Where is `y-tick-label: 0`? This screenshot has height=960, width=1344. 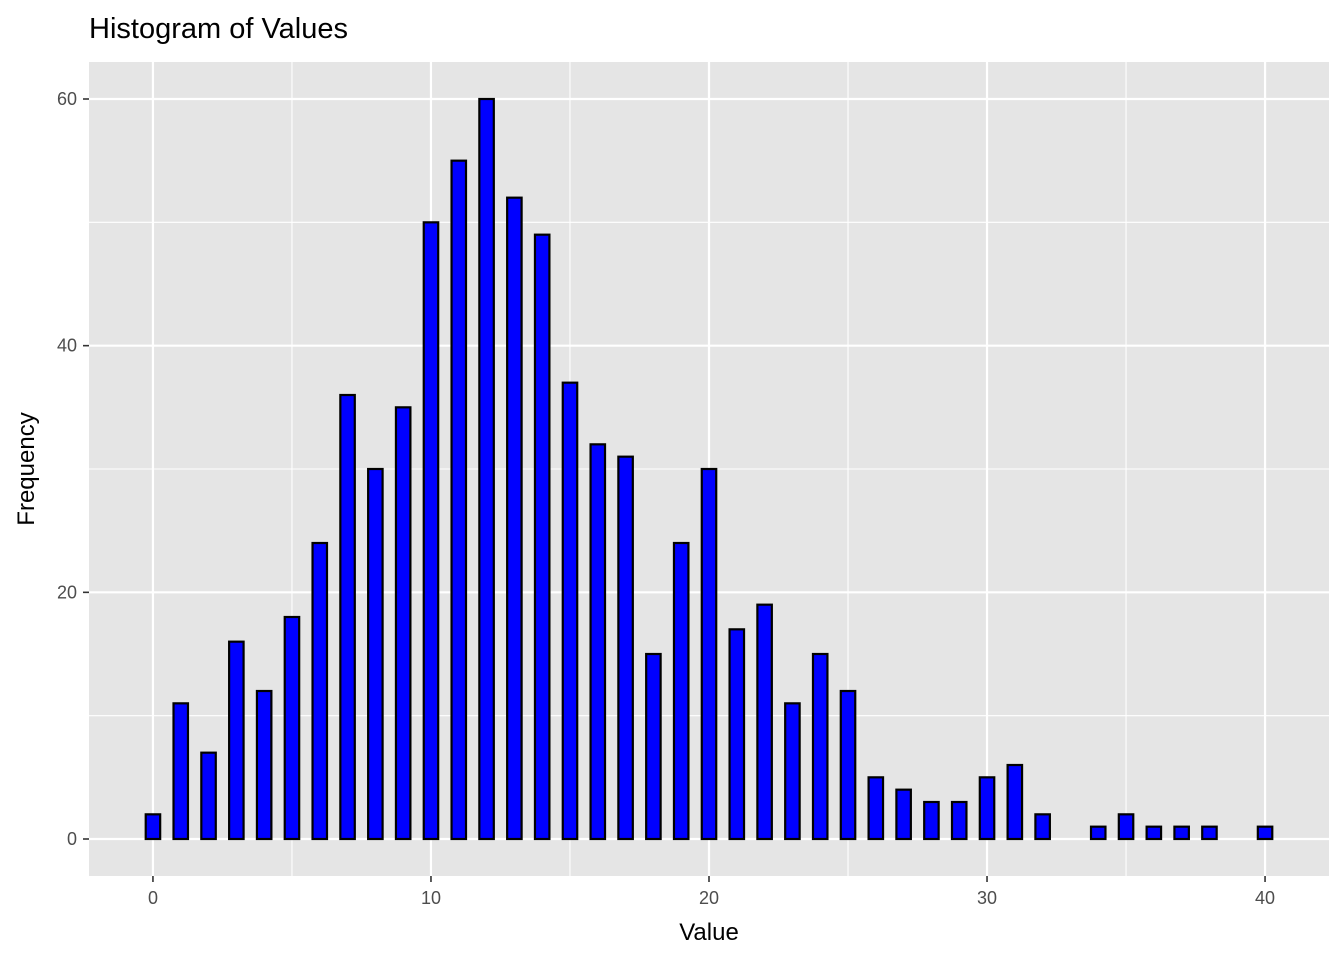
y-tick-label: 0 is located at coordinates (72, 839).